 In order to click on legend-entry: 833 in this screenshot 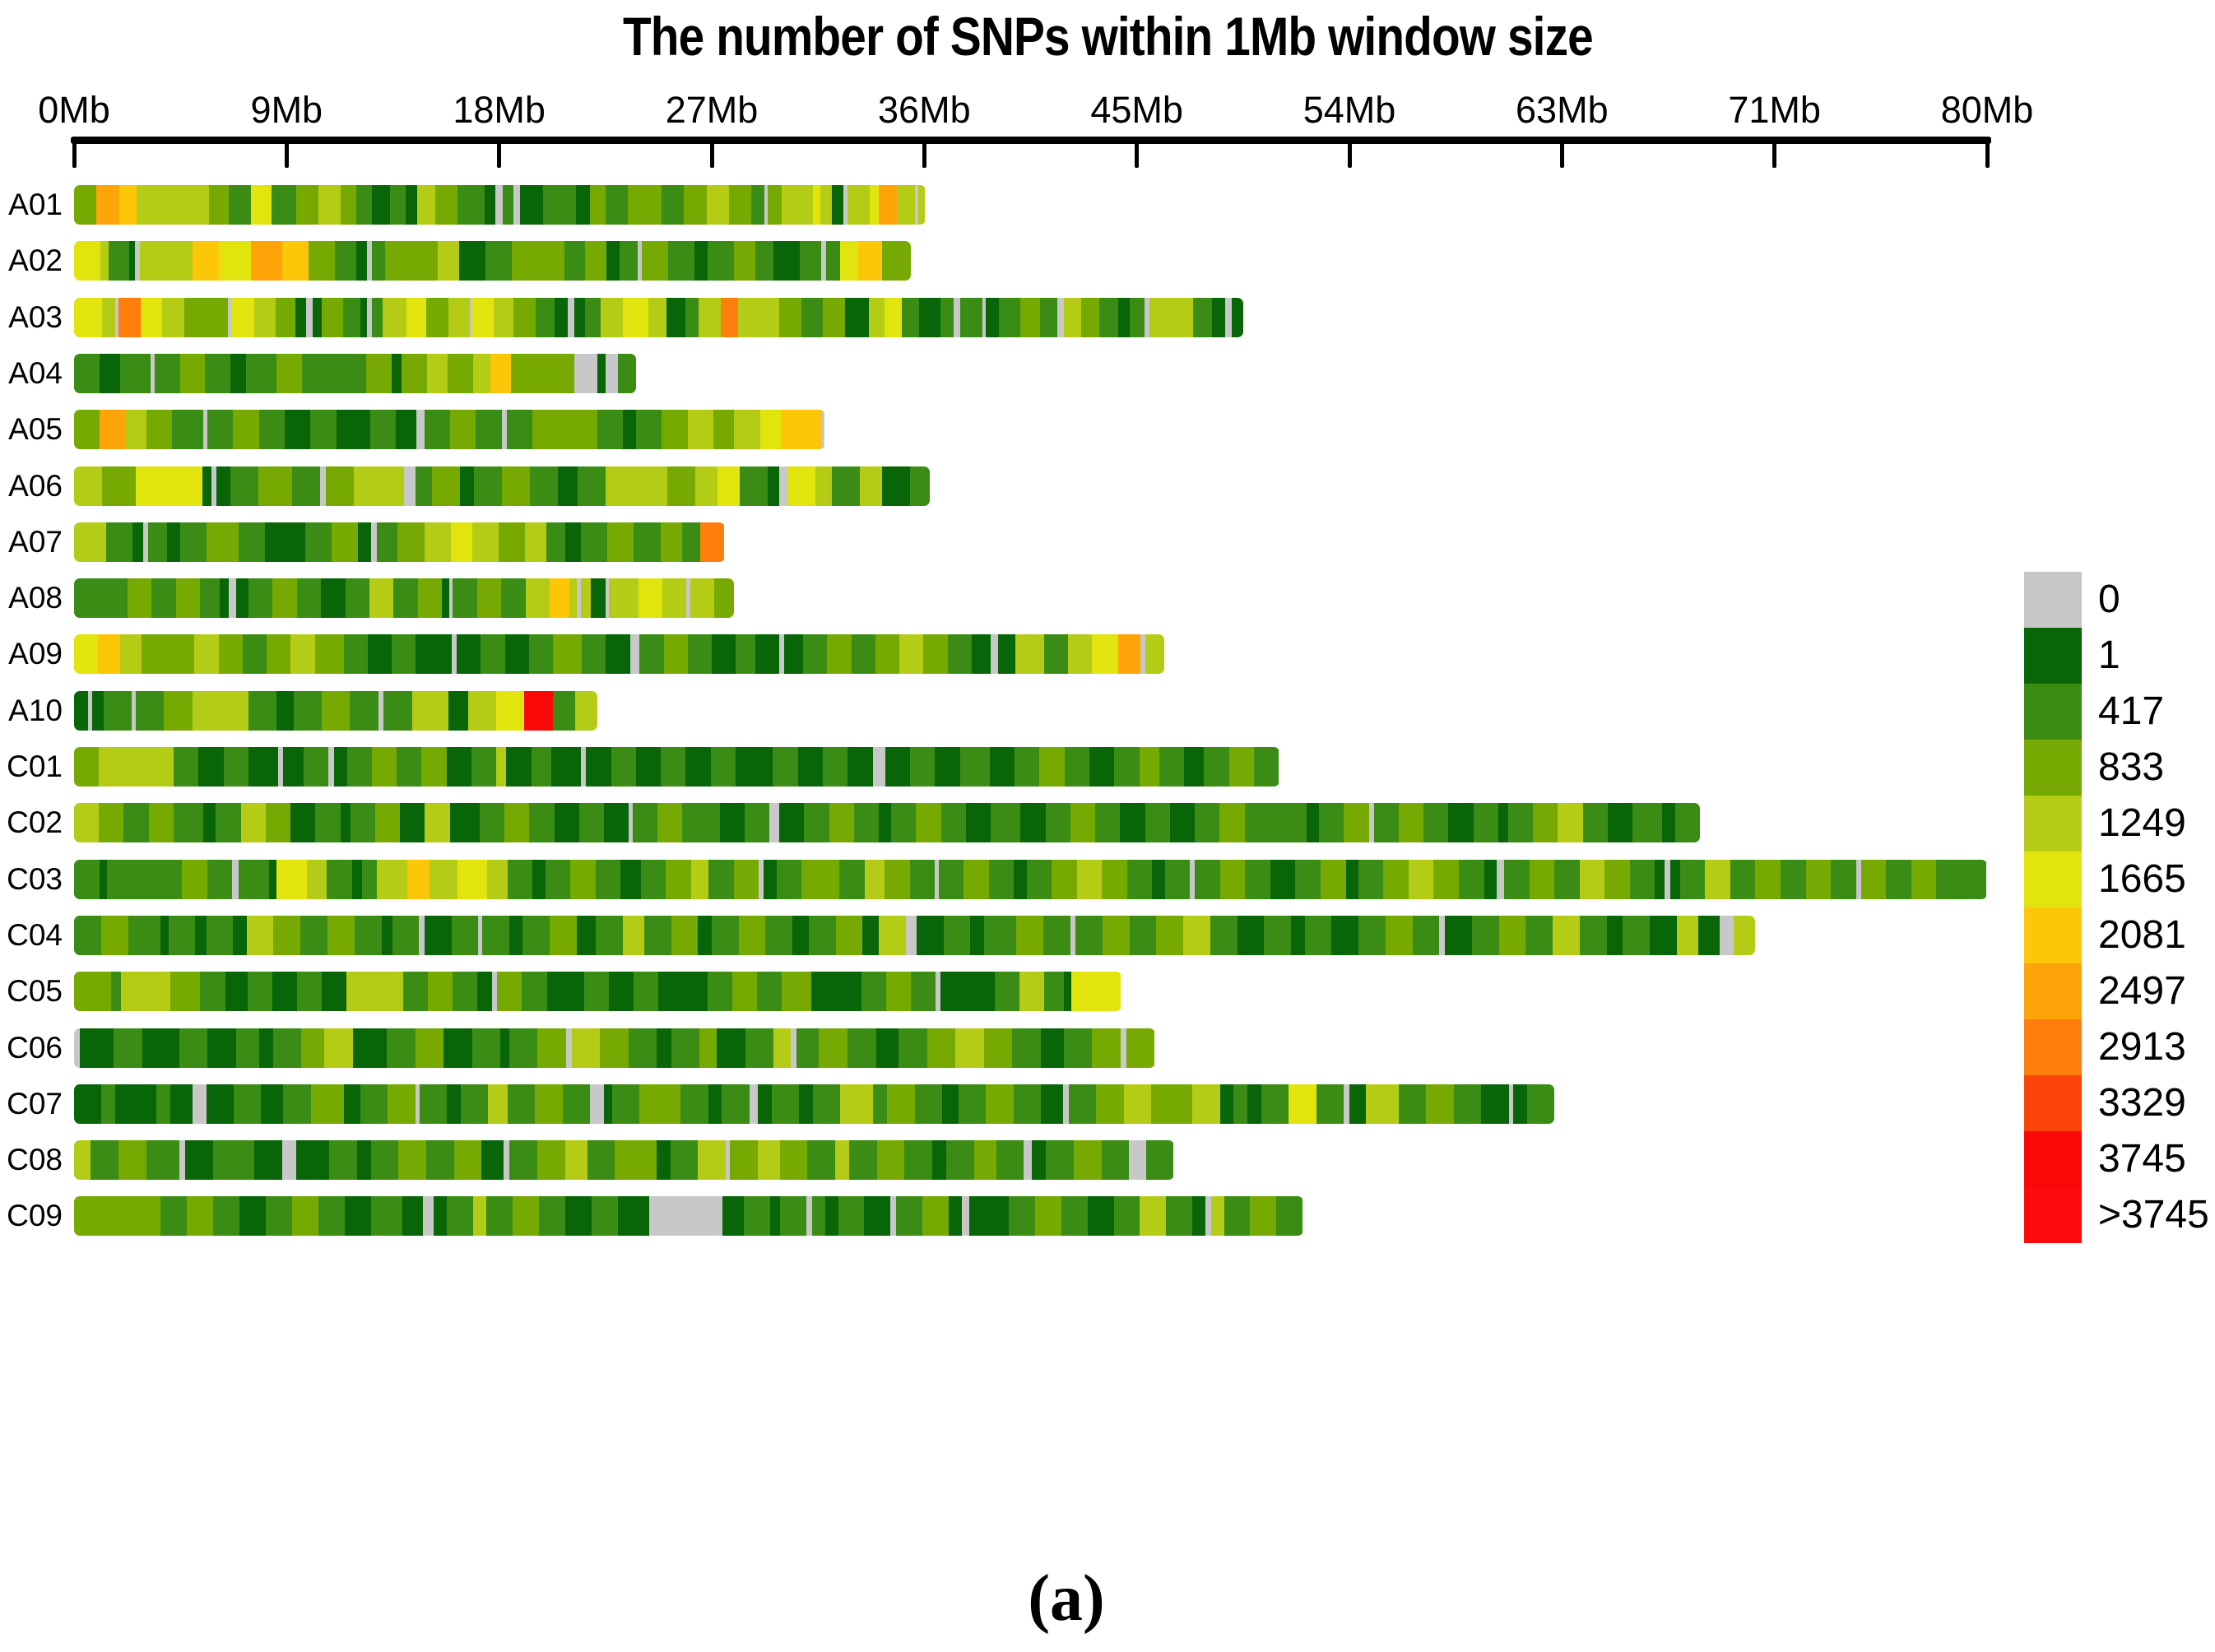, I will do `click(2116, 768)`.